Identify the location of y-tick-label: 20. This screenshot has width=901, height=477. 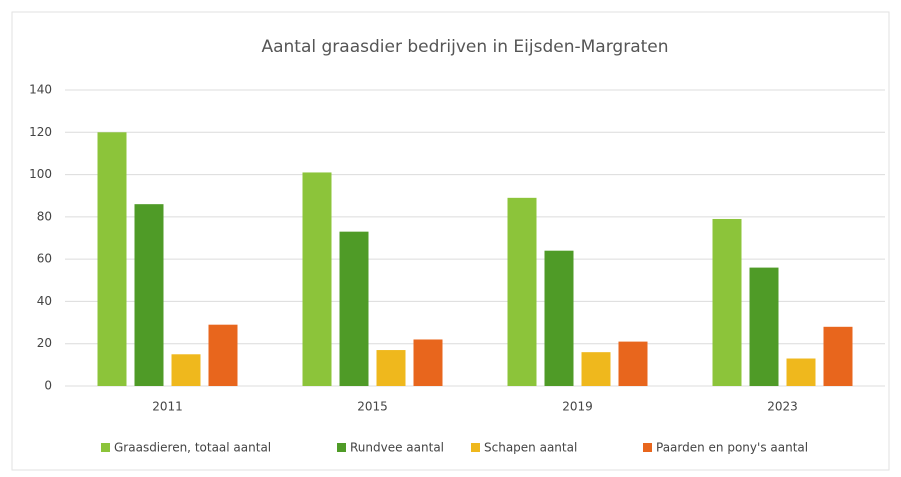
(44, 343).